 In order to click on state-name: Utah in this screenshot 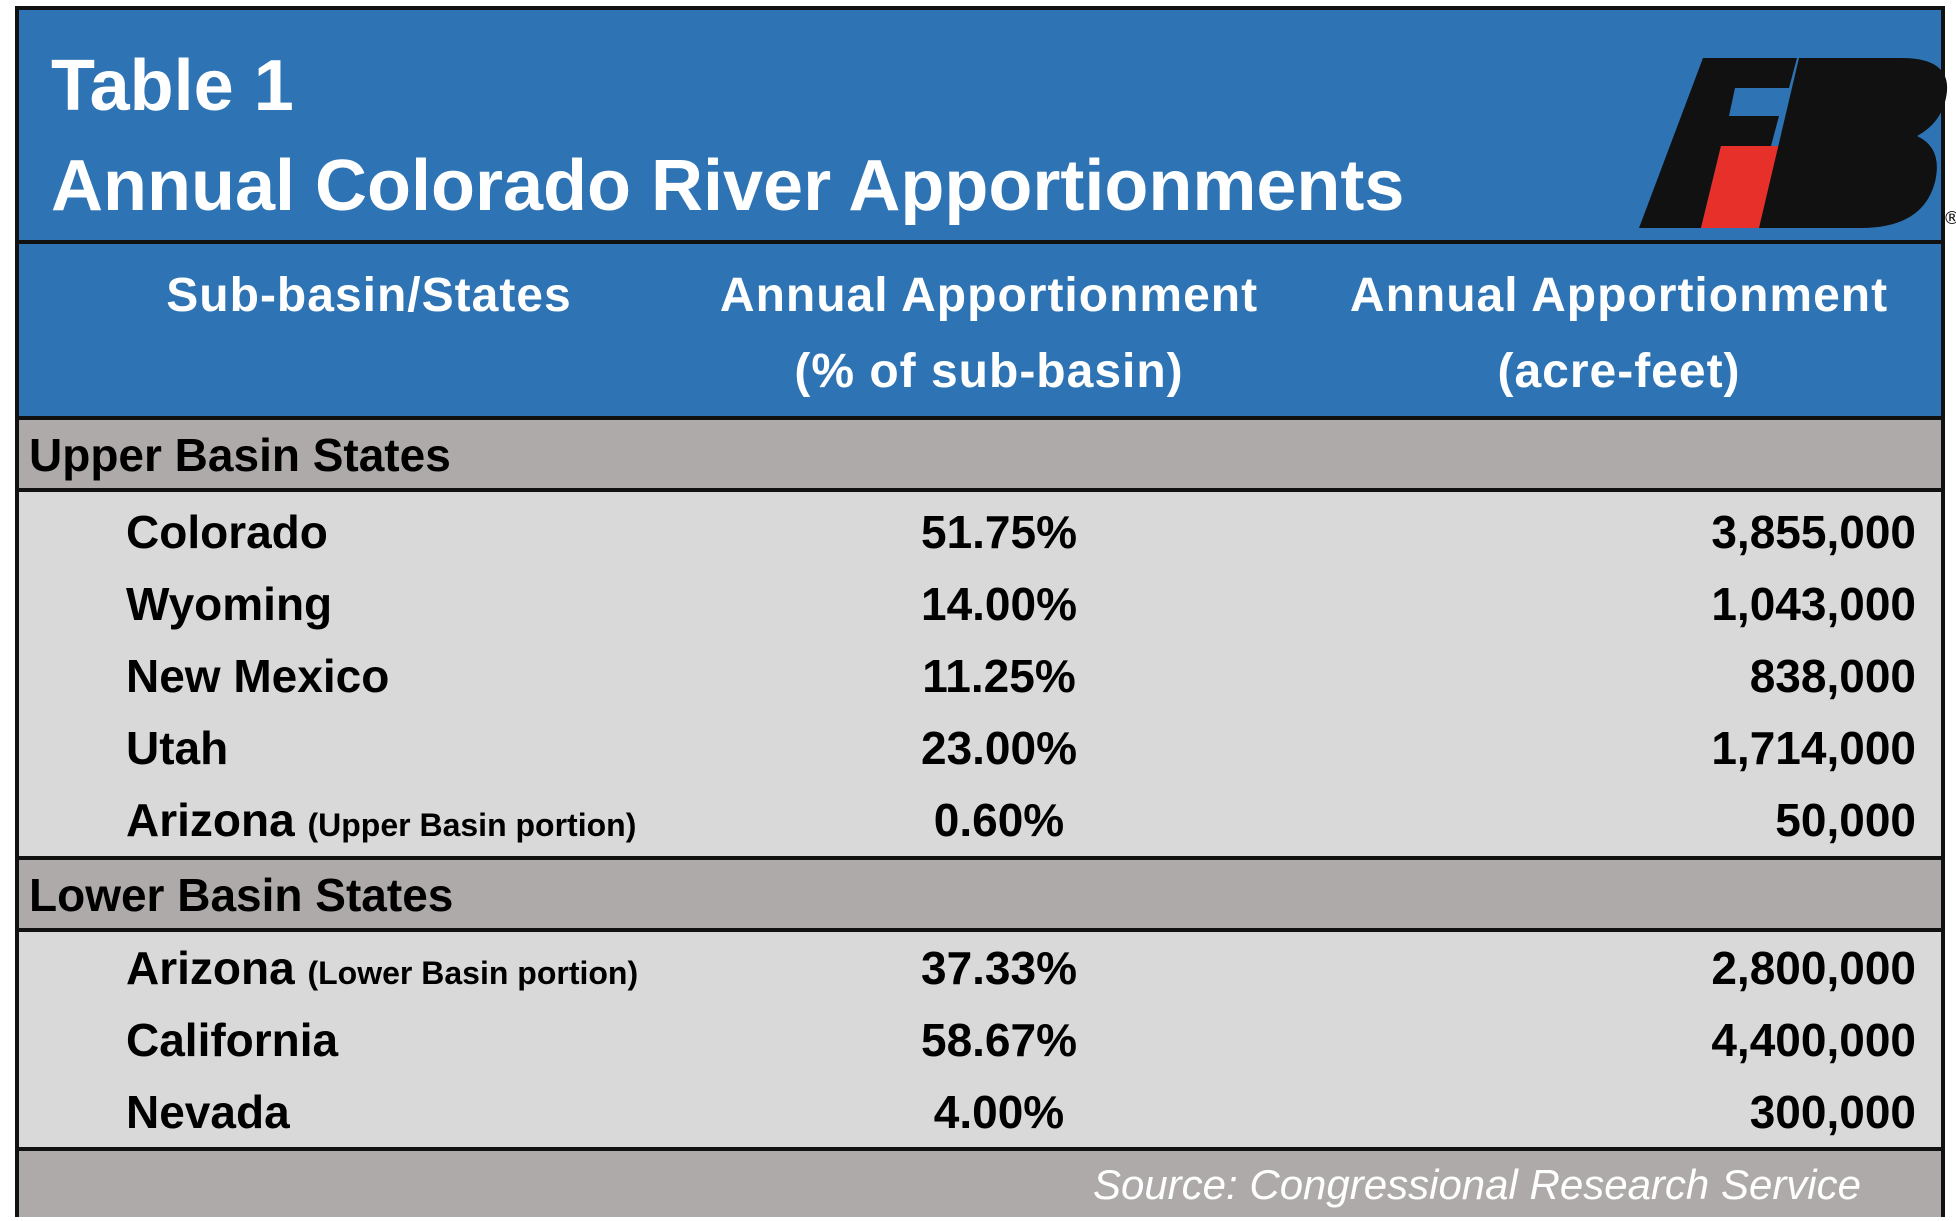, I will do `click(177, 748)`.